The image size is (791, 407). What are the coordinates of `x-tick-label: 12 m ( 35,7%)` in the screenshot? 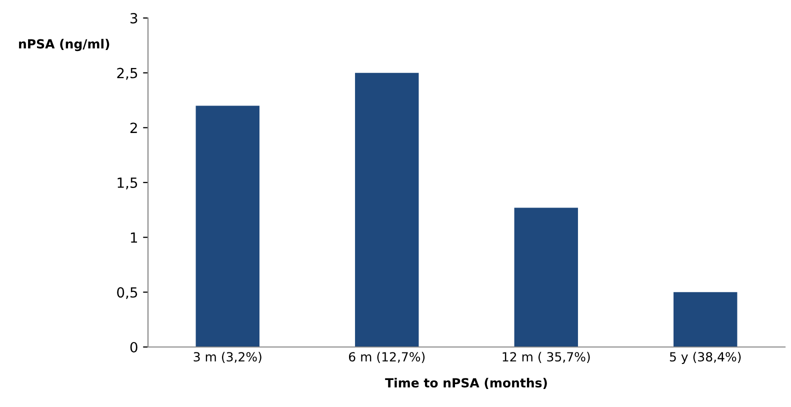 It's located at (546, 358).